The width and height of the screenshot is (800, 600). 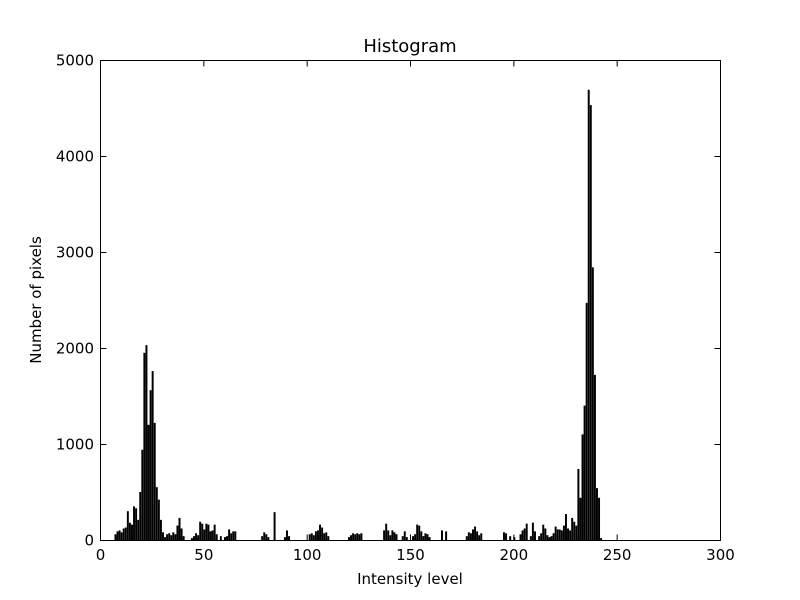 What do you see at coordinates (203, 555) in the screenshot?
I see `x-tick-label: 50` at bounding box center [203, 555].